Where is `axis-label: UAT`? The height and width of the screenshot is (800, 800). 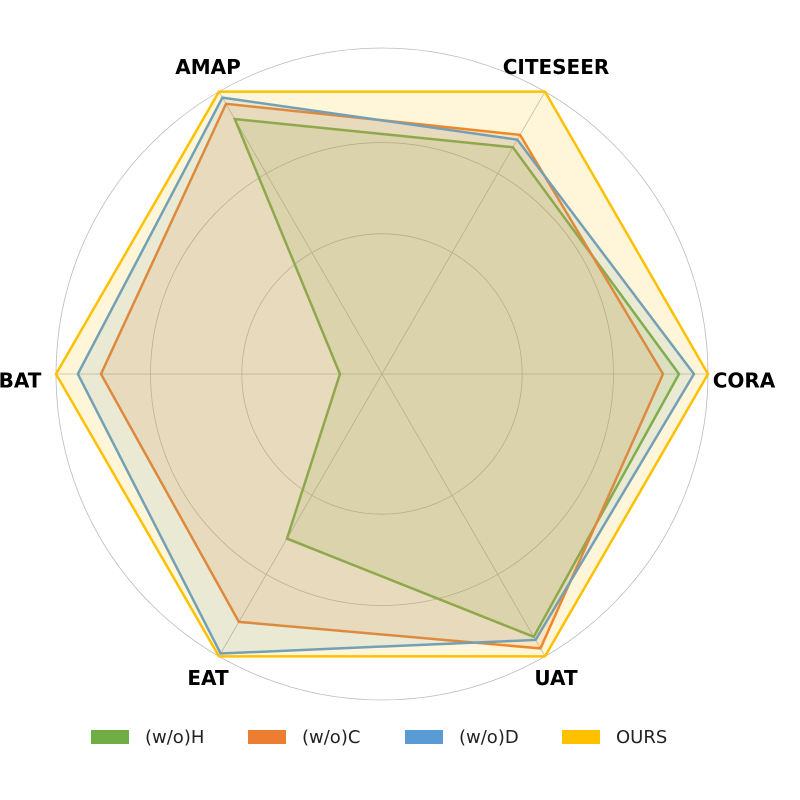 axis-label: UAT is located at coordinates (556, 678).